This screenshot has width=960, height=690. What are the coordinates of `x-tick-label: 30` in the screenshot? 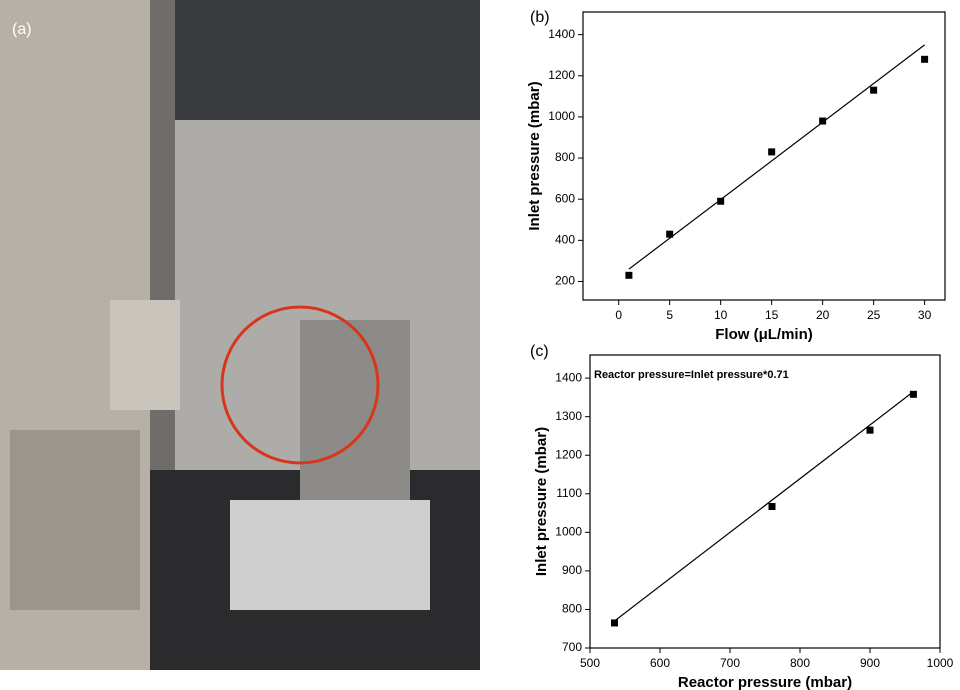 It's located at (925, 315).